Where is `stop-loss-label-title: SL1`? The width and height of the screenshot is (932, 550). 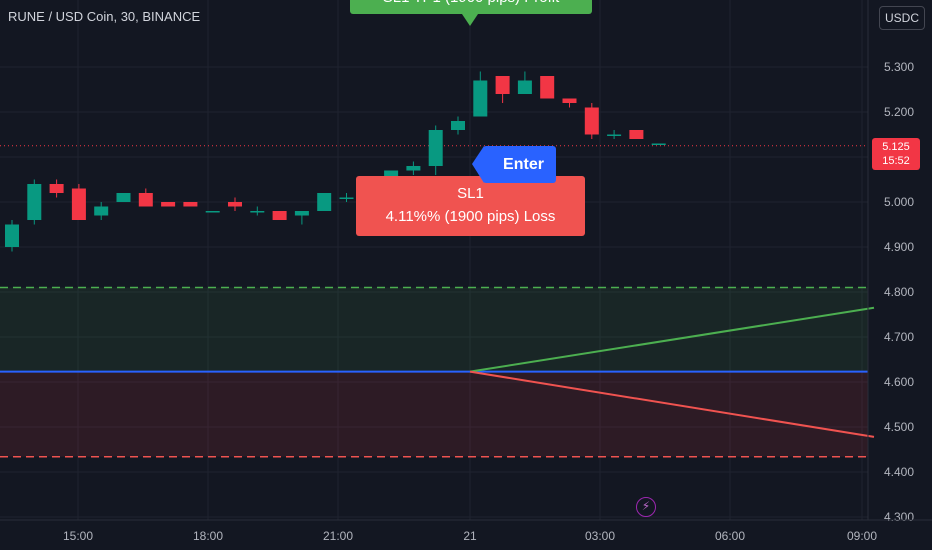 stop-loss-label-title: SL1 is located at coordinates (470, 193).